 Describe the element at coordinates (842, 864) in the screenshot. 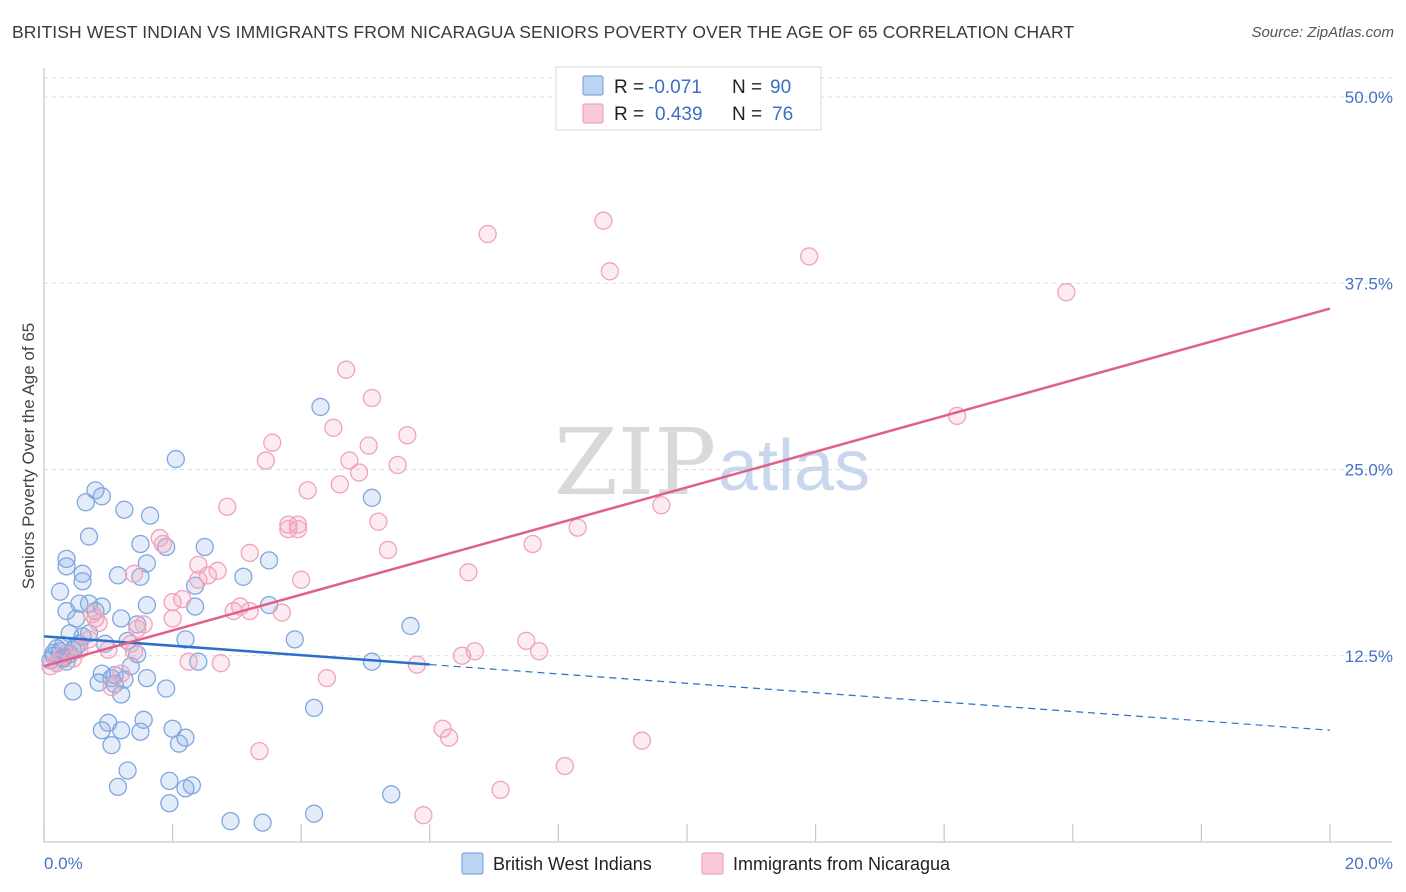

I see `legend-label-immigrants-from-nicaragua: Immigrants from Nicaragua` at that location.